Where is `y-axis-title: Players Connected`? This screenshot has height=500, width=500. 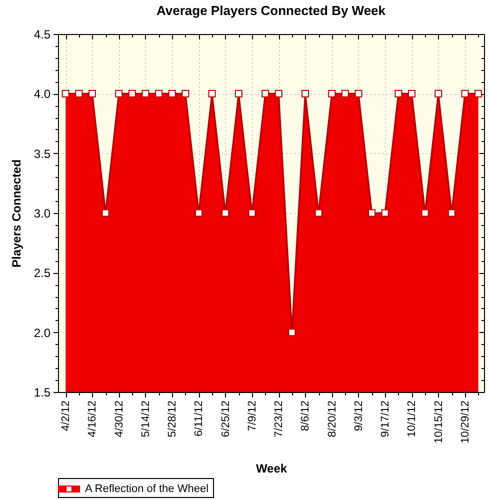
y-axis-title: Players Connected is located at coordinates (17, 213).